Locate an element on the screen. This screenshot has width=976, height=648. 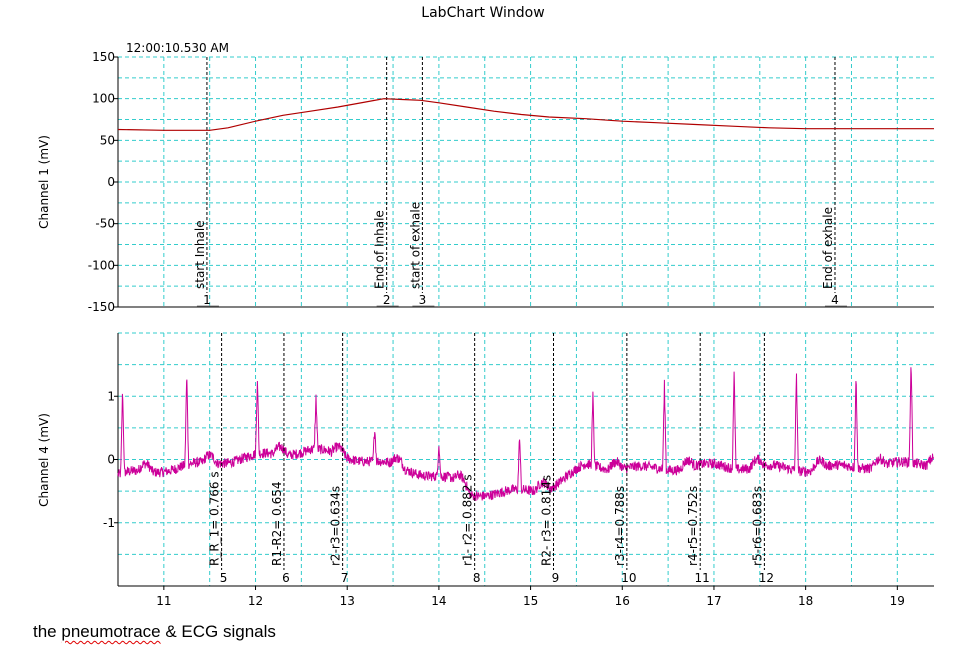
event-marker-label: start of exhale is located at coordinates (415, 245).